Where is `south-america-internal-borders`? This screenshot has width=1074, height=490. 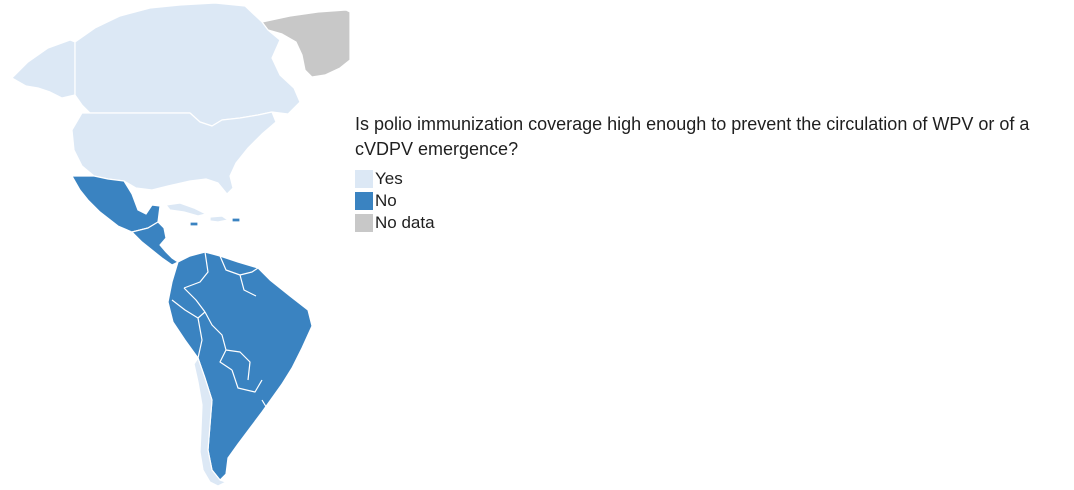
south-america-internal-borders is located at coordinates (225, 331).